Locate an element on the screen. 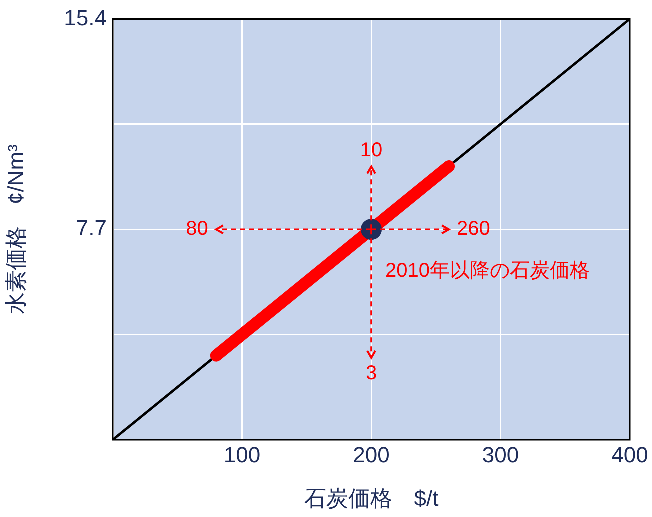 This screenshot has height=517, width=652. x-tick-label: 100 is located at coordinates (242, 455).